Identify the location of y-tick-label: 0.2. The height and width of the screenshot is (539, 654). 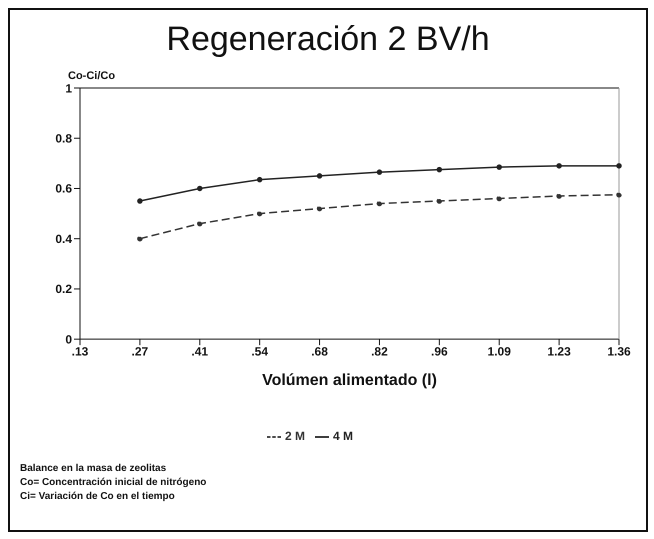
(63, 289).